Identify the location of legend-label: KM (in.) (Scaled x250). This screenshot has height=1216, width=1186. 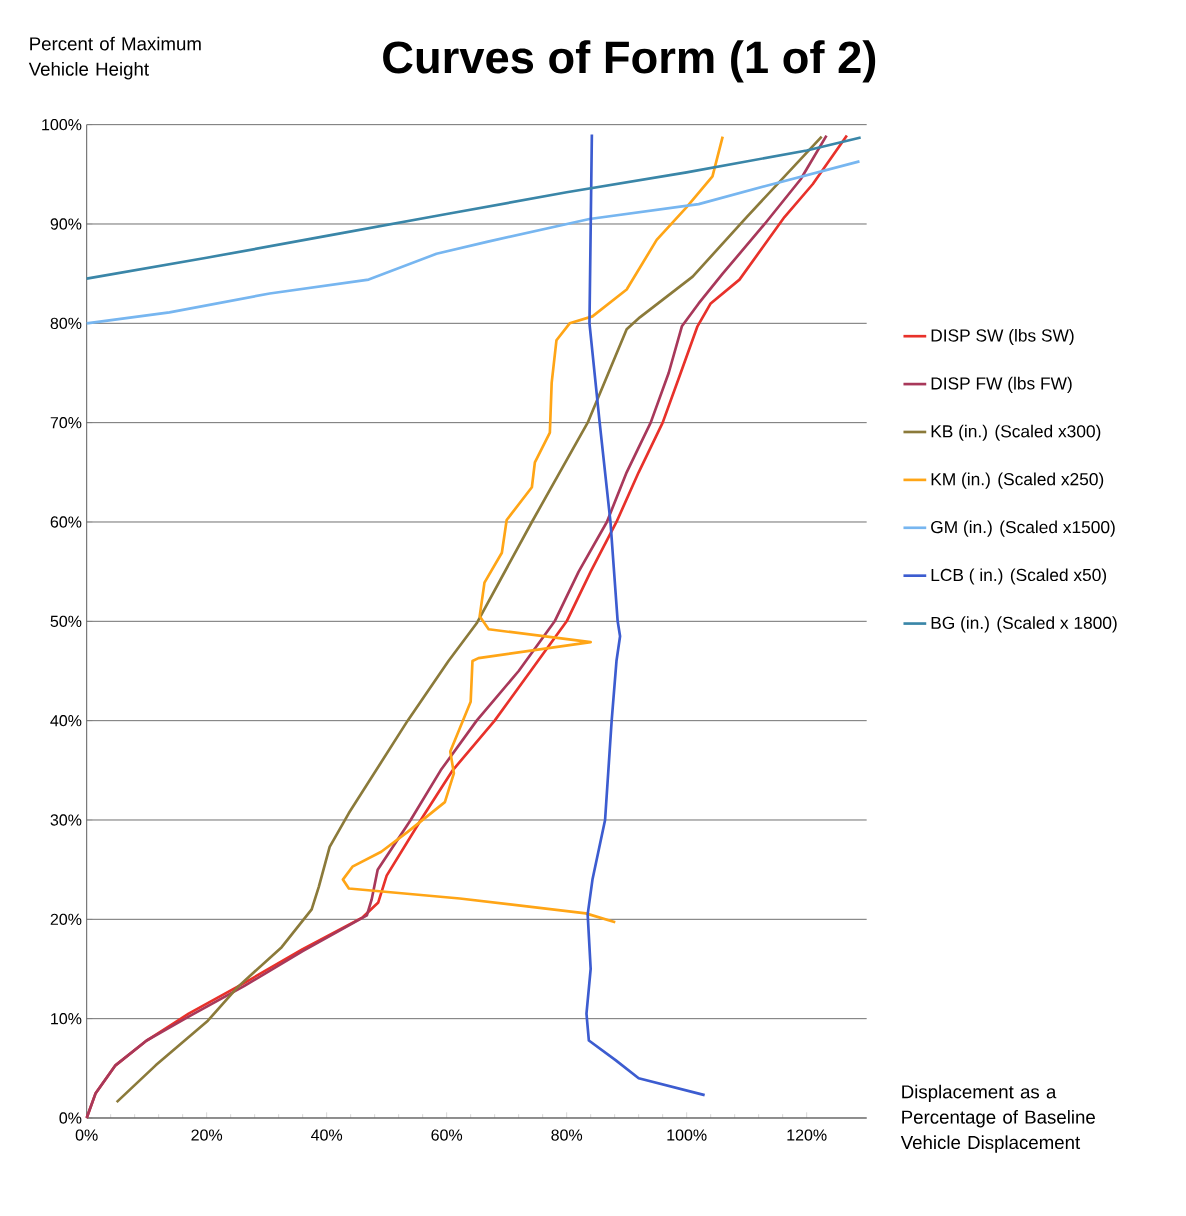
(1017, 480).